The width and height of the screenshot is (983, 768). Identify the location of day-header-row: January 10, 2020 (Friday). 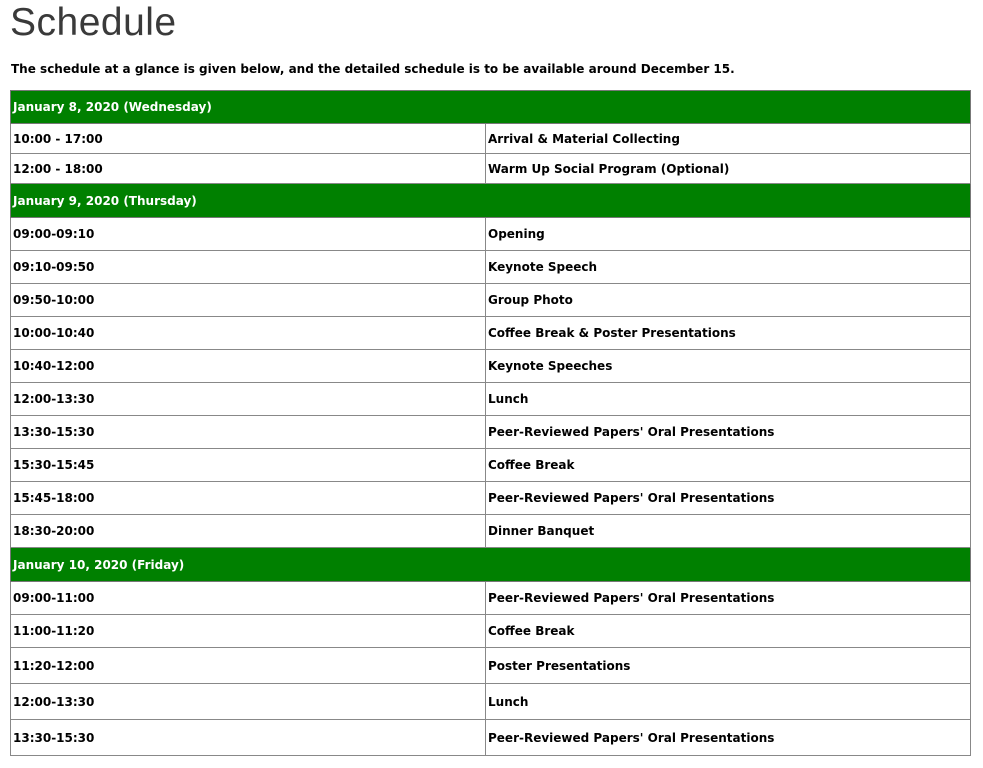
(490, 564).